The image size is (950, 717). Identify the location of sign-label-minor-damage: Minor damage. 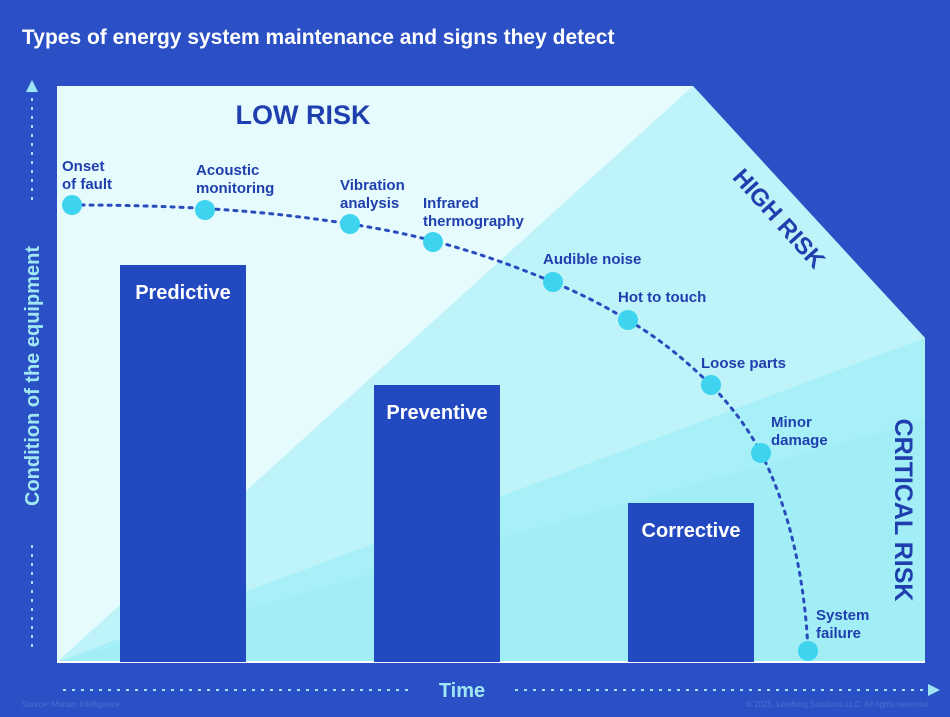
(799, 431).